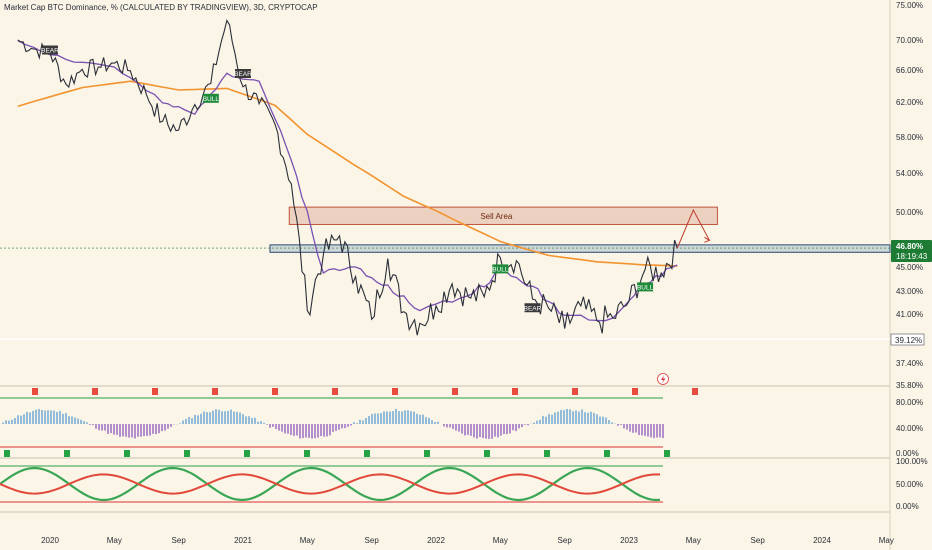 The height and width of the screenshot is (550, 932). What do you see at coordinates (909, 5) in the screenshot?
I see `price-tick-label: 75.00%` at bounding box center [909, 5].